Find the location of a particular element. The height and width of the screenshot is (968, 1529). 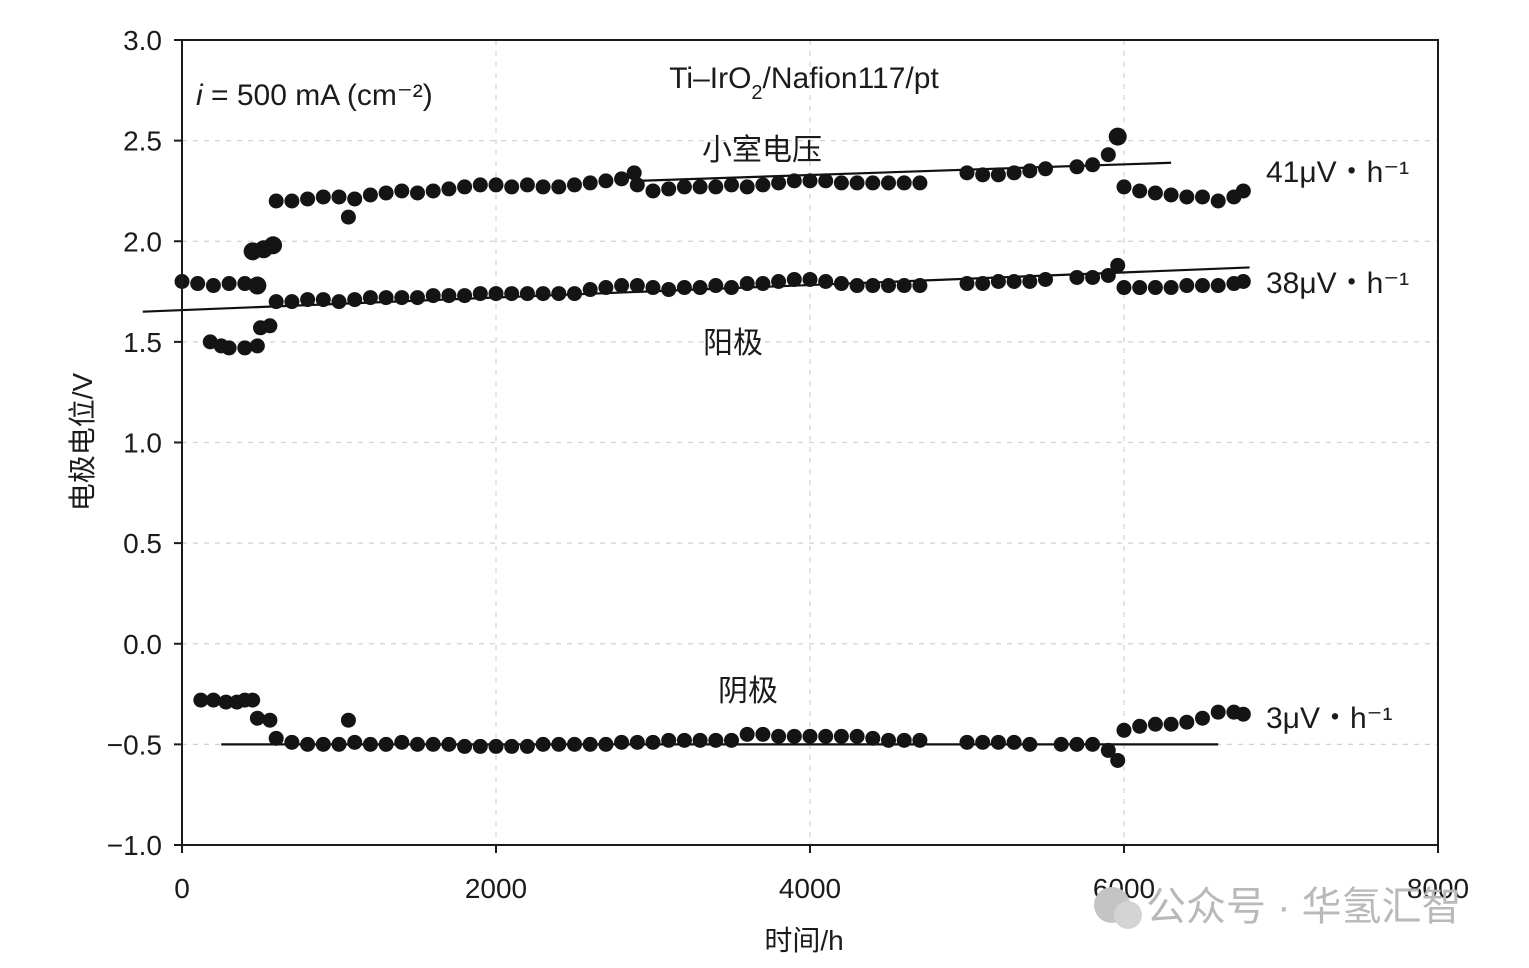

rate-label-cell-voltage: 41μV・h⁻¹ is located at coordinates (1337, 172).